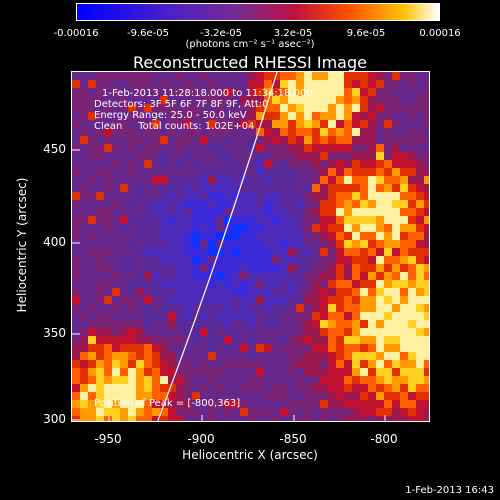  Describe the element at coordinates (54, 149) in the screenshot. I see `y-tick-label: 450` at that location.